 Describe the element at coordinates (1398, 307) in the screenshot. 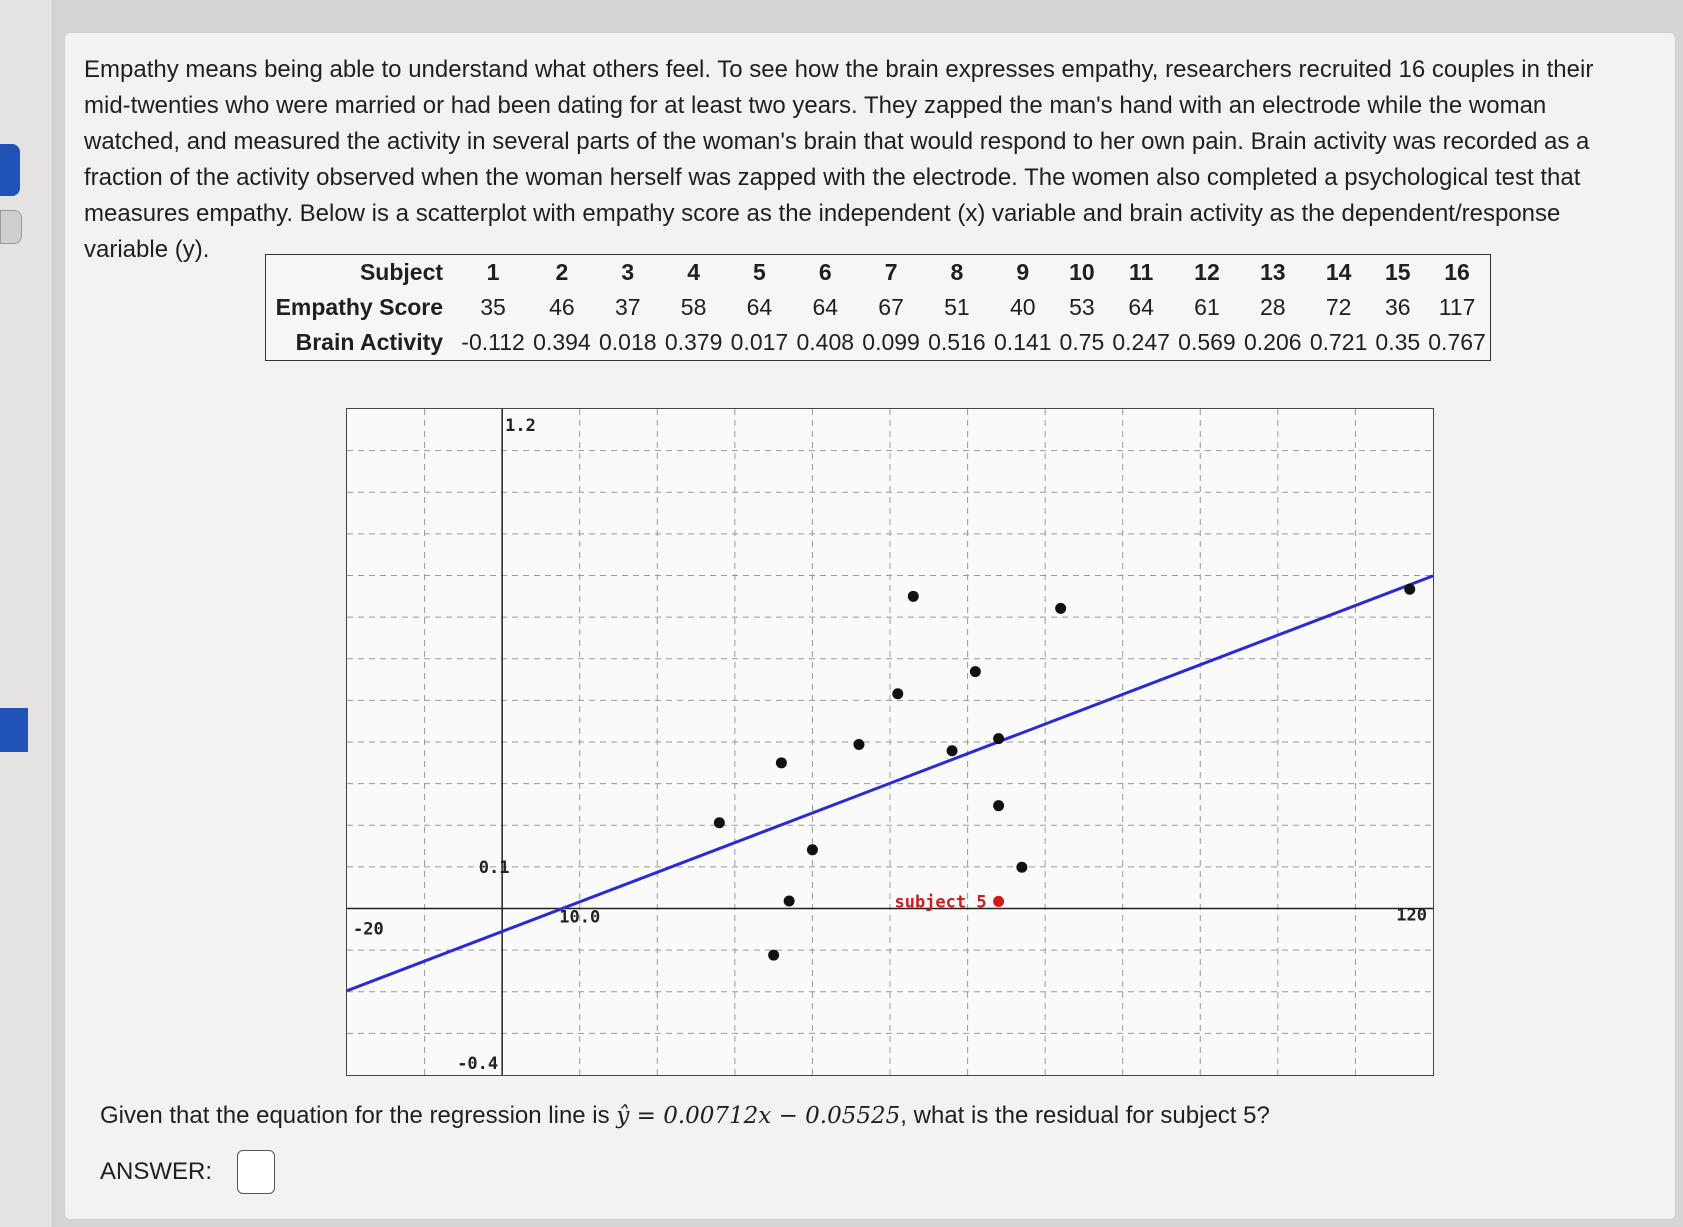

I see `empathy-cell: 36` at that location.